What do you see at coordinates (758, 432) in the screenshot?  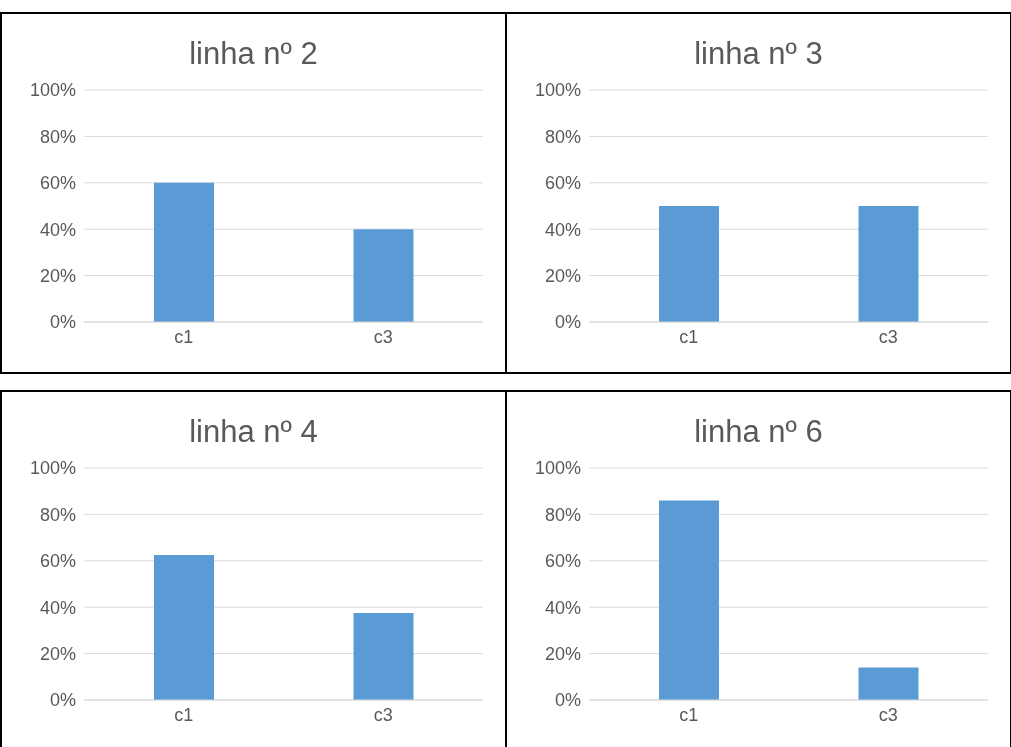 I see `chart-title: linha nº 6` at bounding box center [758, 432].